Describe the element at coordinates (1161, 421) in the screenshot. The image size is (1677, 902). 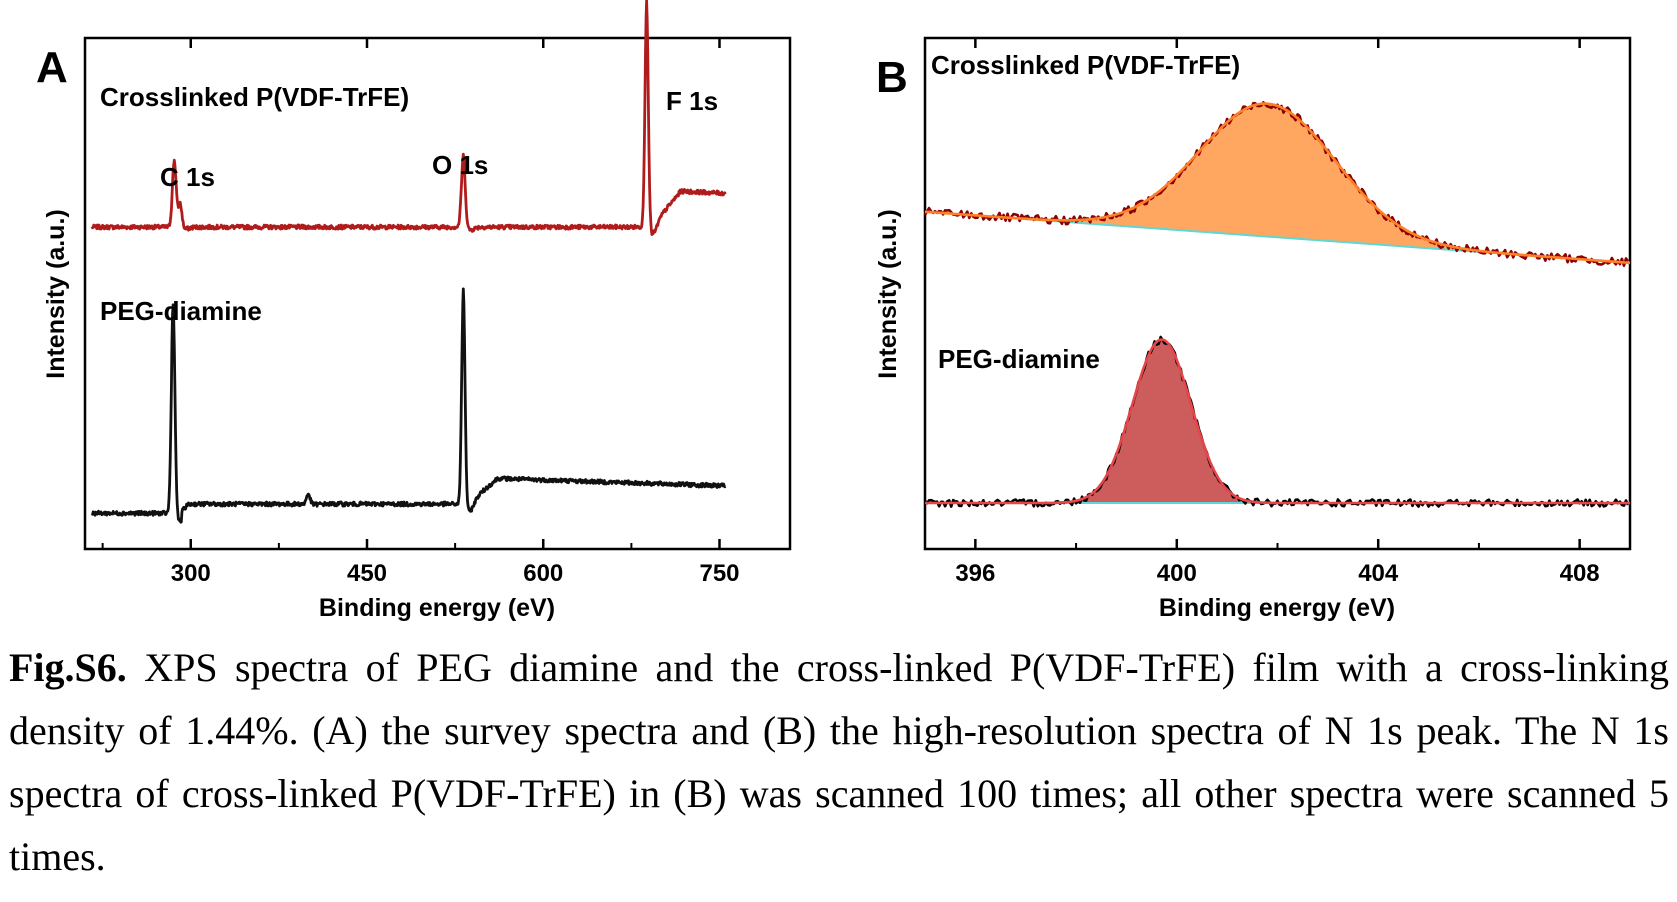
I see `panel-b-peak-fill-peg` at that location.